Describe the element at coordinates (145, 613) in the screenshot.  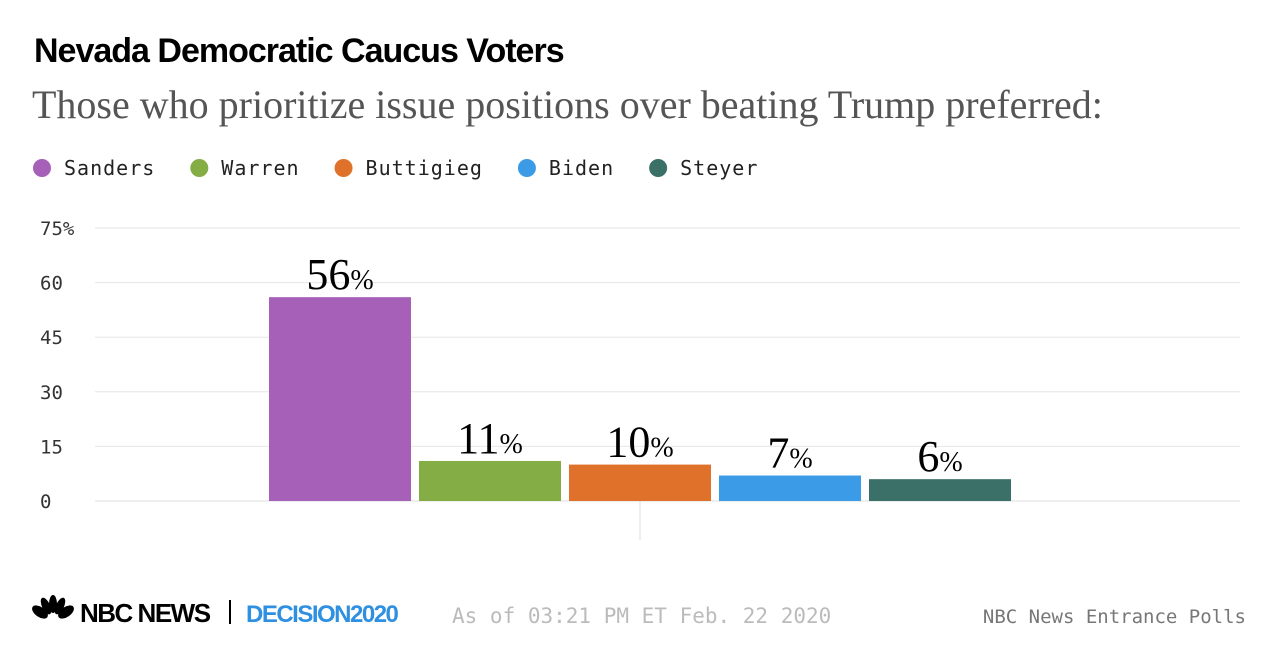
I see `logo-nbc-news: NBC NEWS` at that location.